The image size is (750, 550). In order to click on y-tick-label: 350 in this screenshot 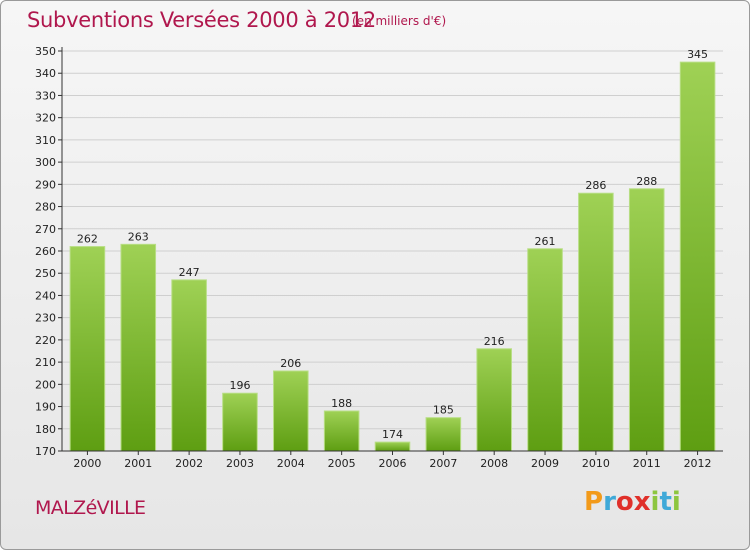, I will do `click(45, 51)`.